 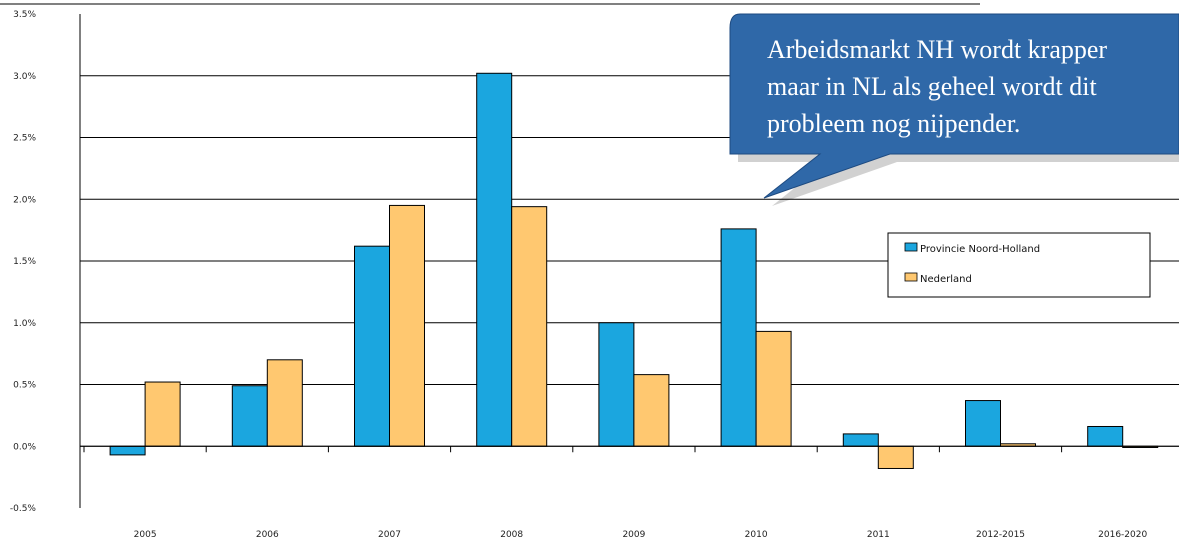 I want to click on bar-nederland-2006, so click(x=284, y=403).